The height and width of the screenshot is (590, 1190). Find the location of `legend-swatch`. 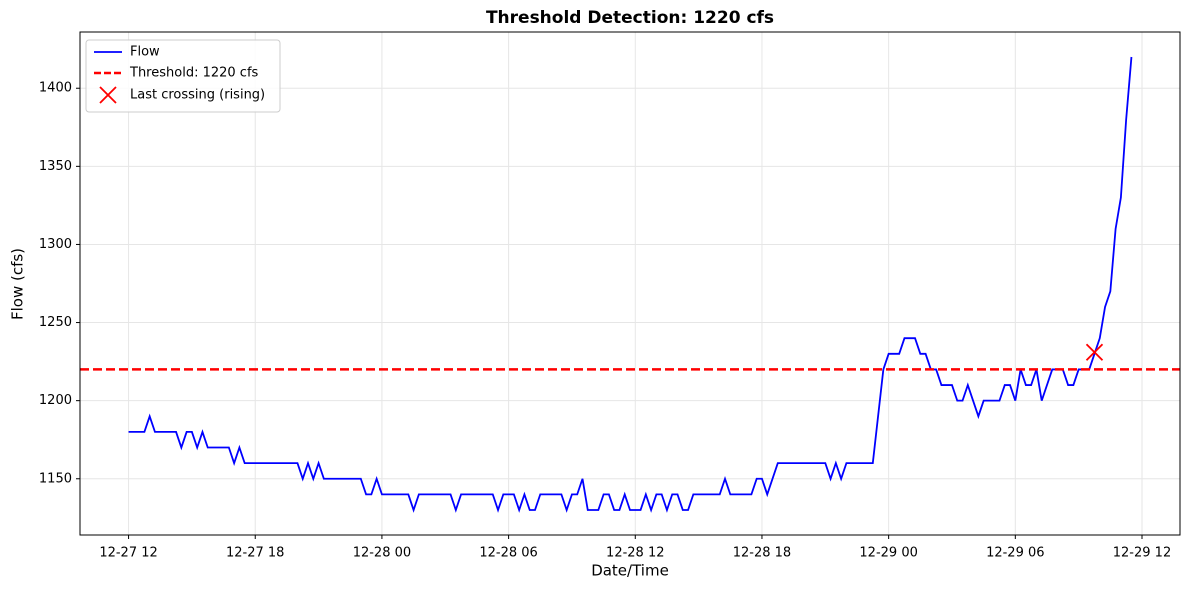

legend-swatch is located at coordinates (108, 95).